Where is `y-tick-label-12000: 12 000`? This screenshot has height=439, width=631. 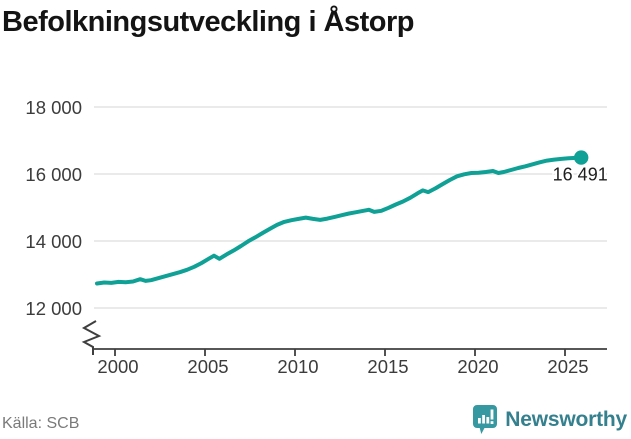
y-tick-label-12000: 12 000 is located at coordinates (53, 308).